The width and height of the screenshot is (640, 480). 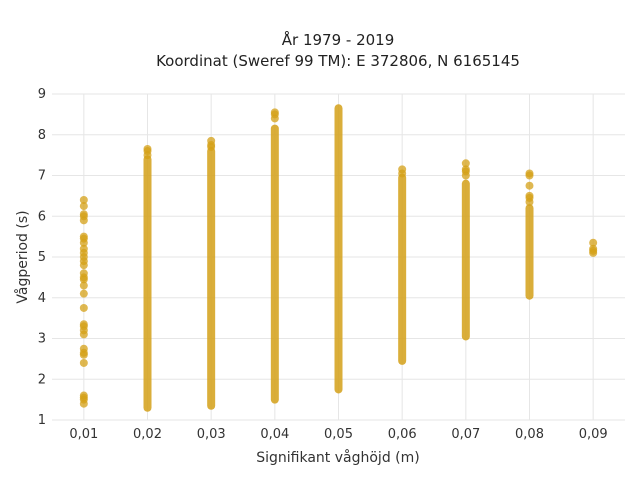 I want to click on x-tick-label: 0,08, so click(x=529, y=434).